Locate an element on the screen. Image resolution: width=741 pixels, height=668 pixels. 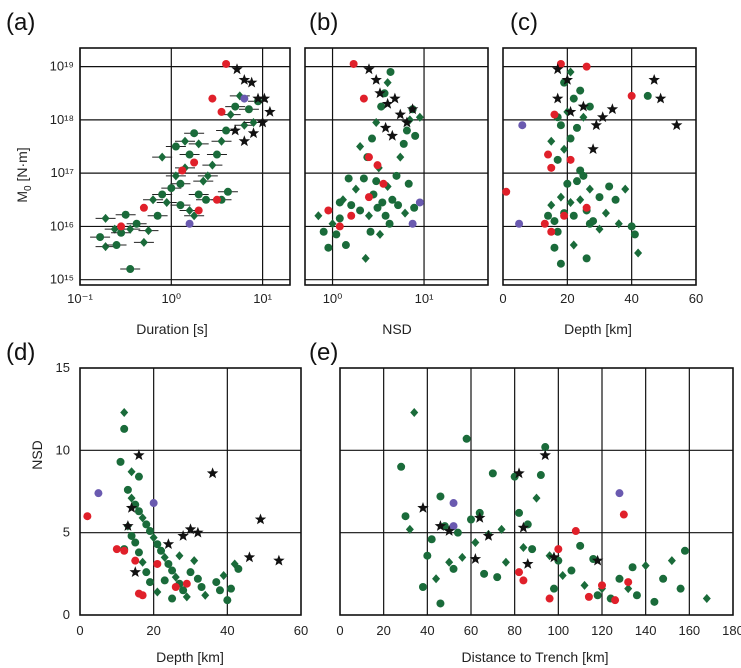
x-tick-label: 20 is located at coordinates (567, 298).